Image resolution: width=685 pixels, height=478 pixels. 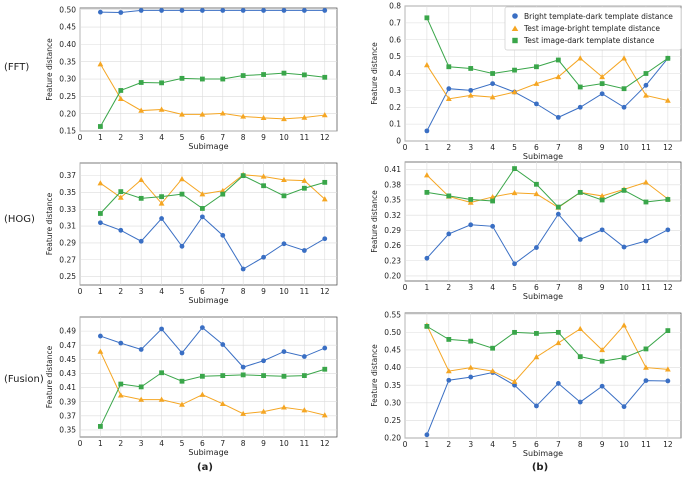 I want to click on legend-box, so click(x=593, y=28).